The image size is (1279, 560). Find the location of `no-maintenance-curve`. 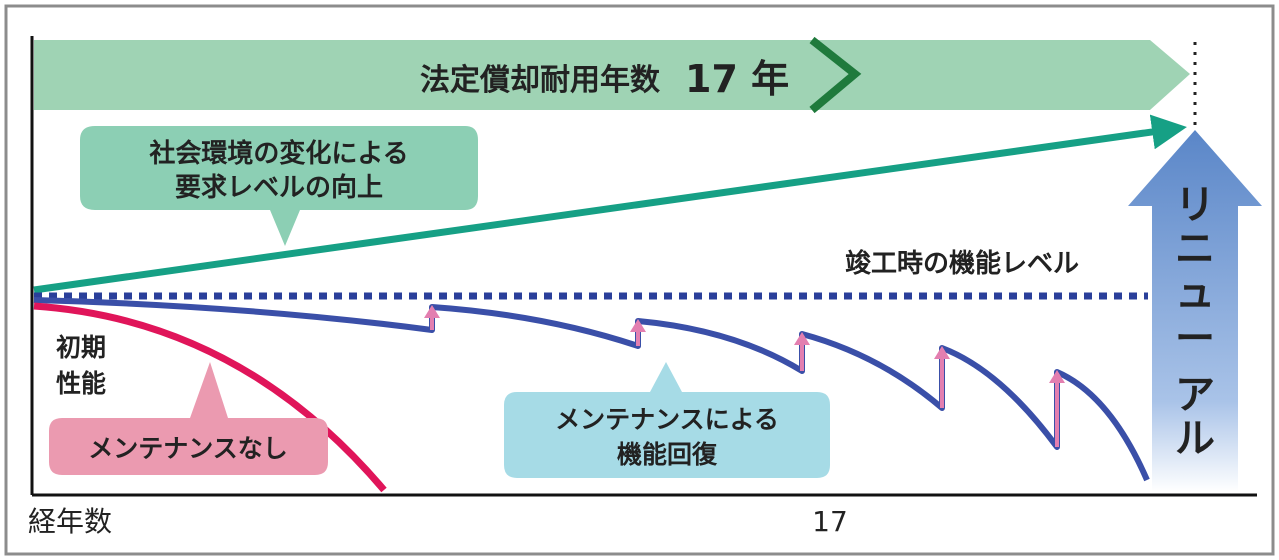

no-maintenance-curve is located at coordinates (210, 397).